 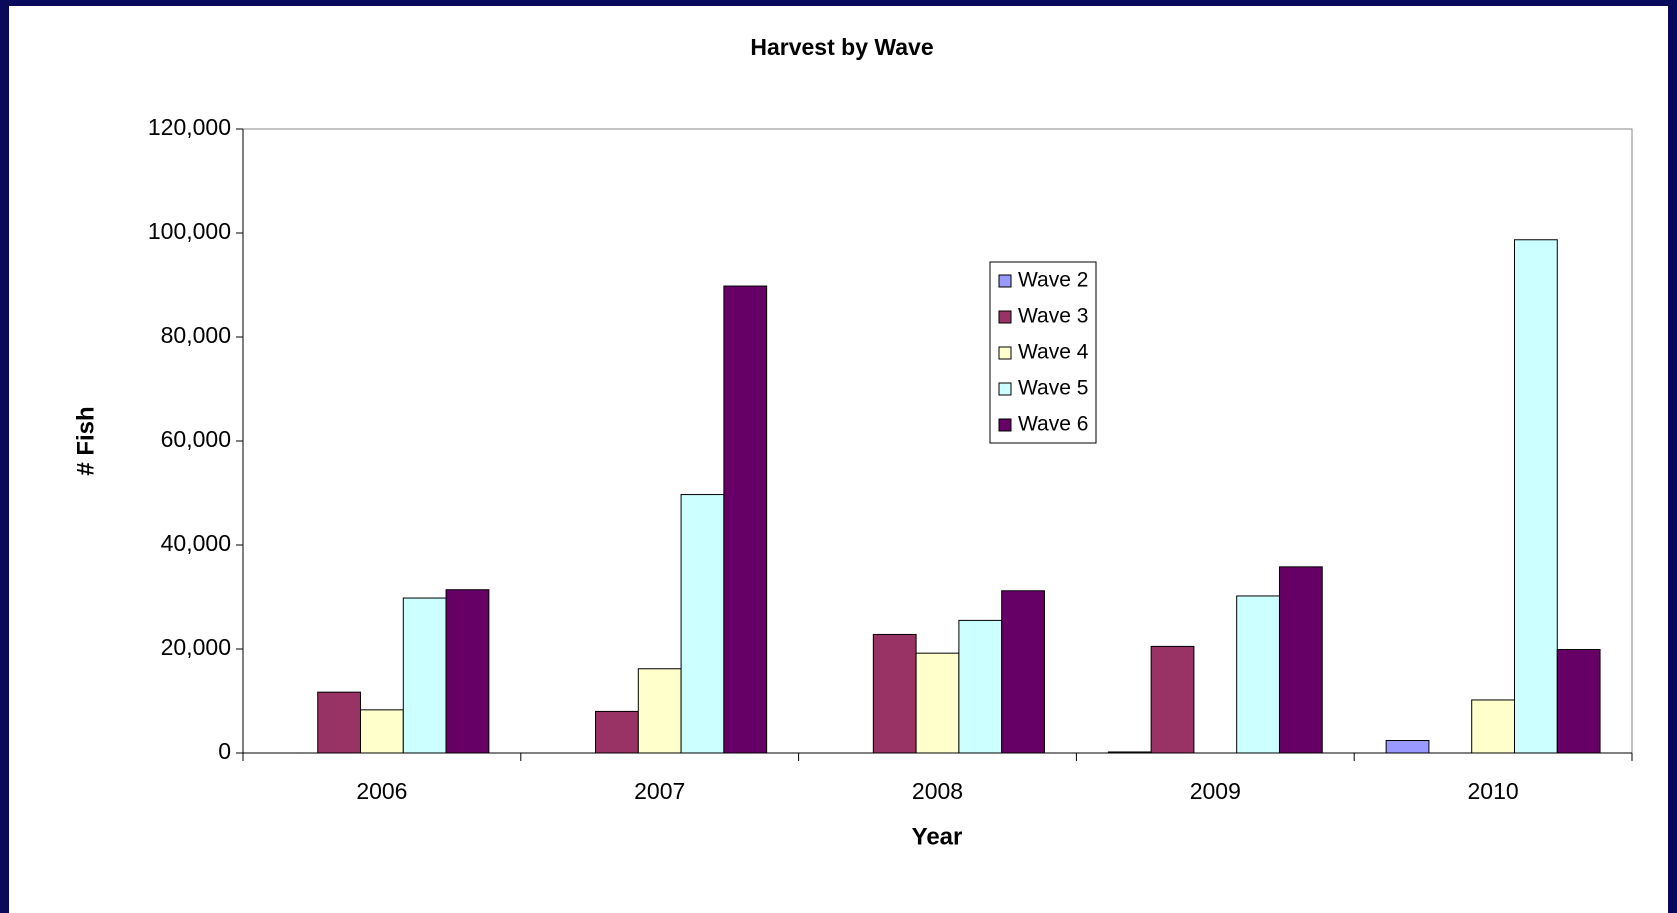 I want to click on x-axis-title: Year, so click(x=937, y=836).